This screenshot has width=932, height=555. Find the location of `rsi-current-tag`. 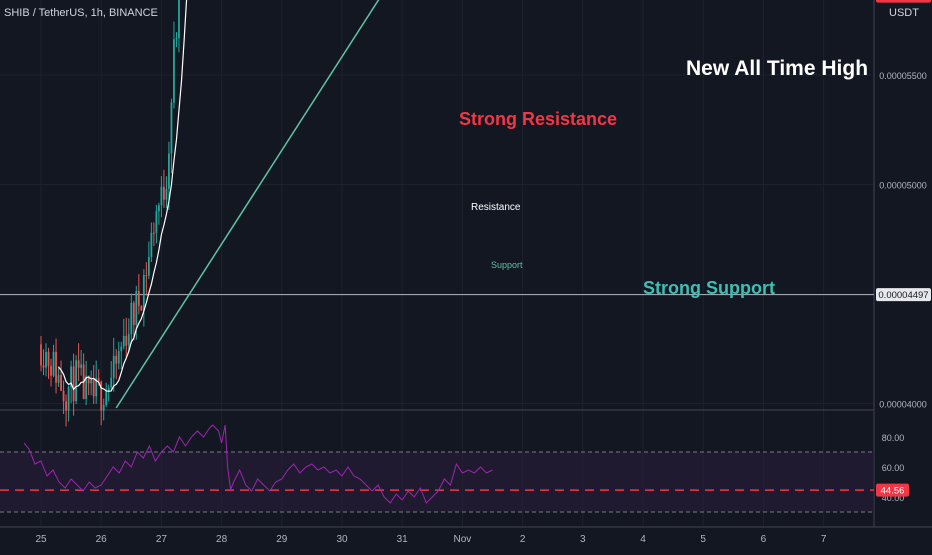

rsi-current-tag is located at coordinates (892, 490).